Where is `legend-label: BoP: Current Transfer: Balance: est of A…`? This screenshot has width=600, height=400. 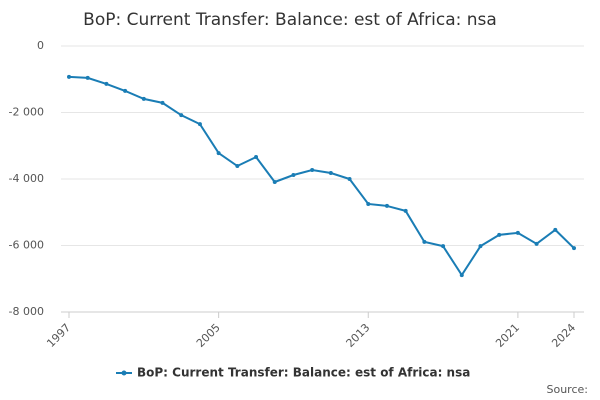 legend-label: BoP: Current Transfer: Balance: est of A… is located at coordinates (303, 373).